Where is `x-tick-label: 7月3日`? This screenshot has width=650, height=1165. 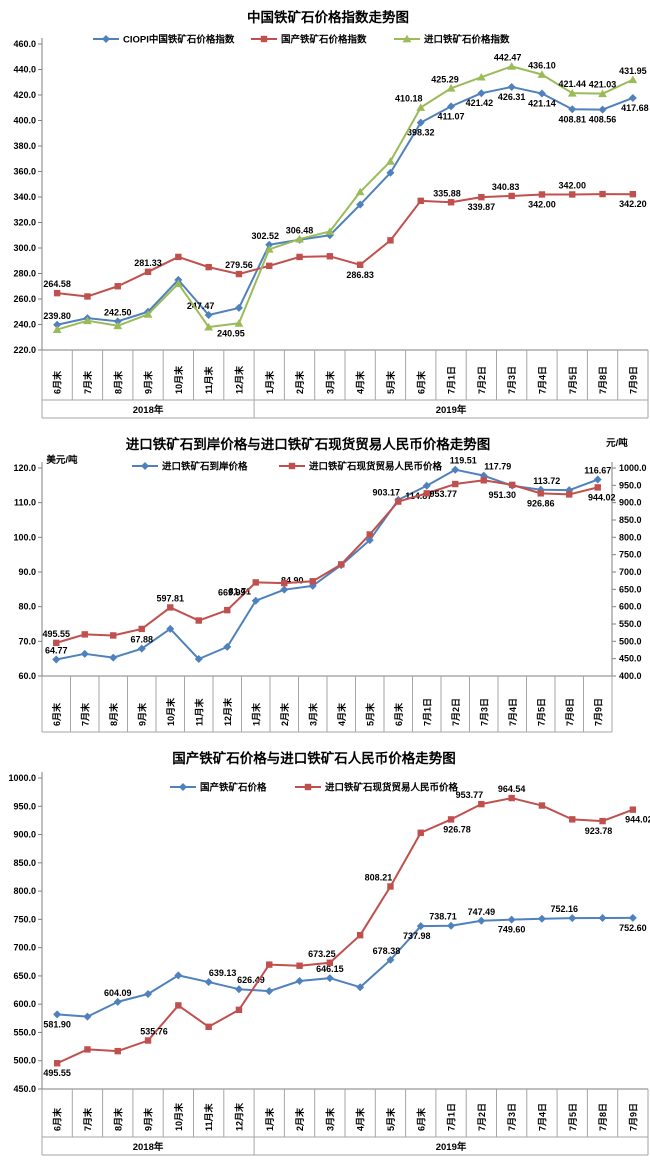
x-tick-label: 7月3日 is located at coordinates (512, 380).